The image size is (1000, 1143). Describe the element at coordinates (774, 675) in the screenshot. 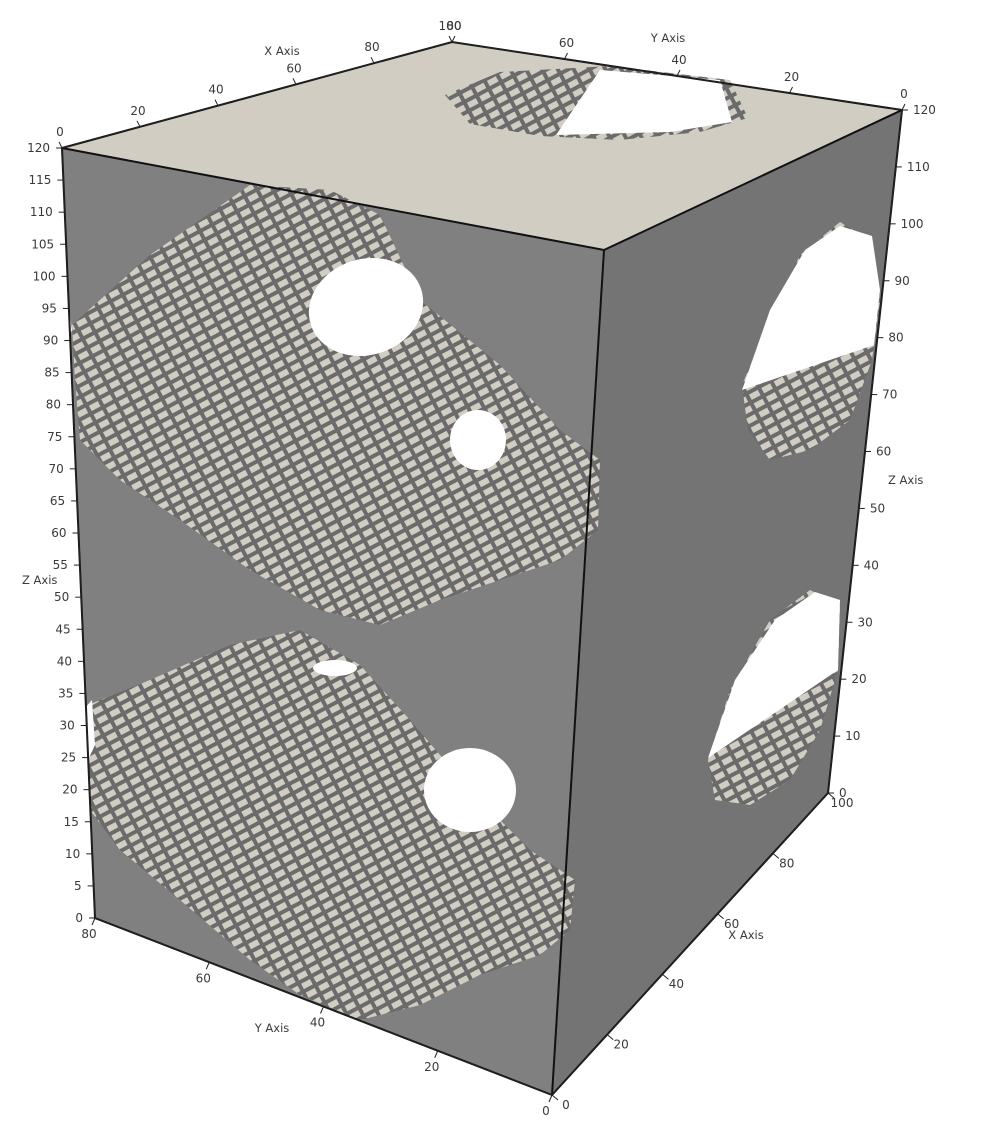

I see `hole-right-lower` at that location.